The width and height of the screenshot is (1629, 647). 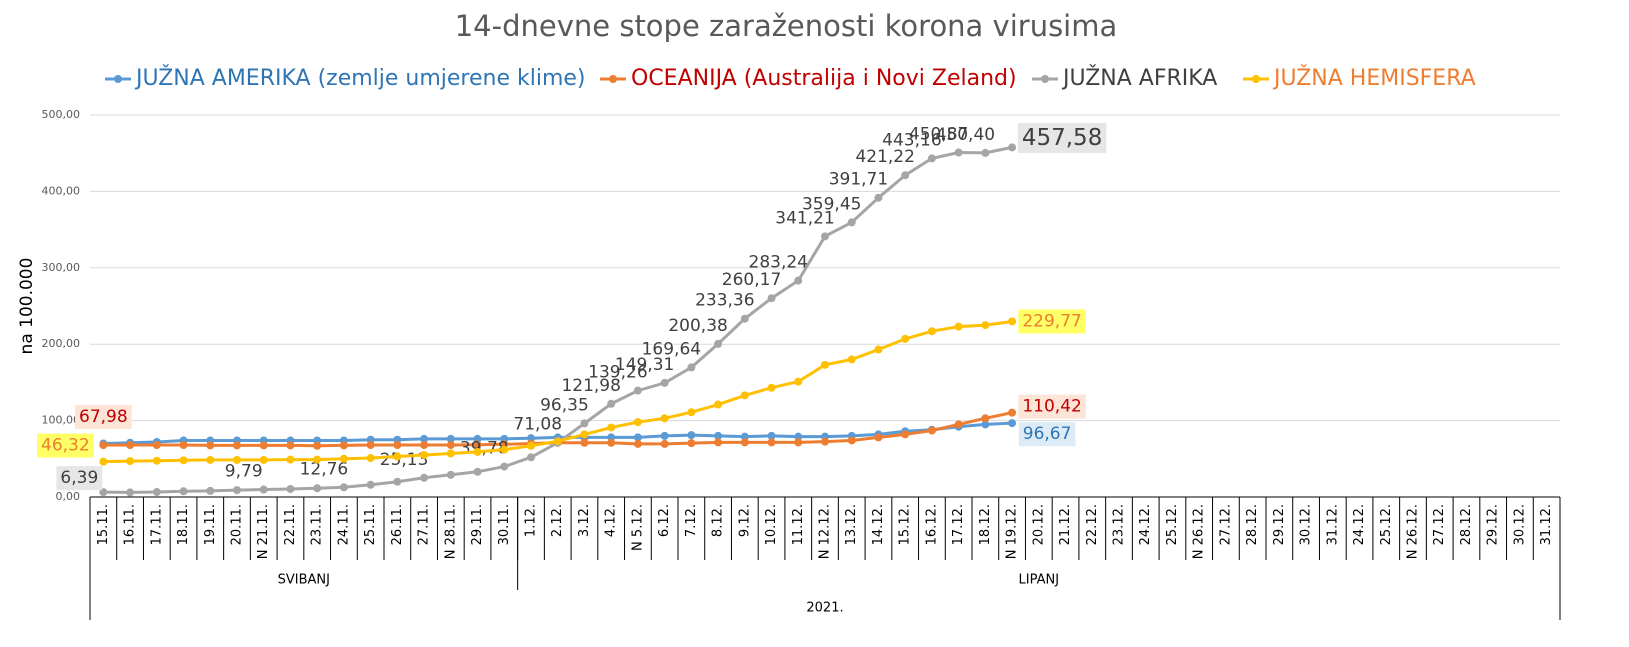 What do you see at coordinates (1051, 321) in the screenshot?
I see `data-label: 229,77` at bounding box center [1051, 321].